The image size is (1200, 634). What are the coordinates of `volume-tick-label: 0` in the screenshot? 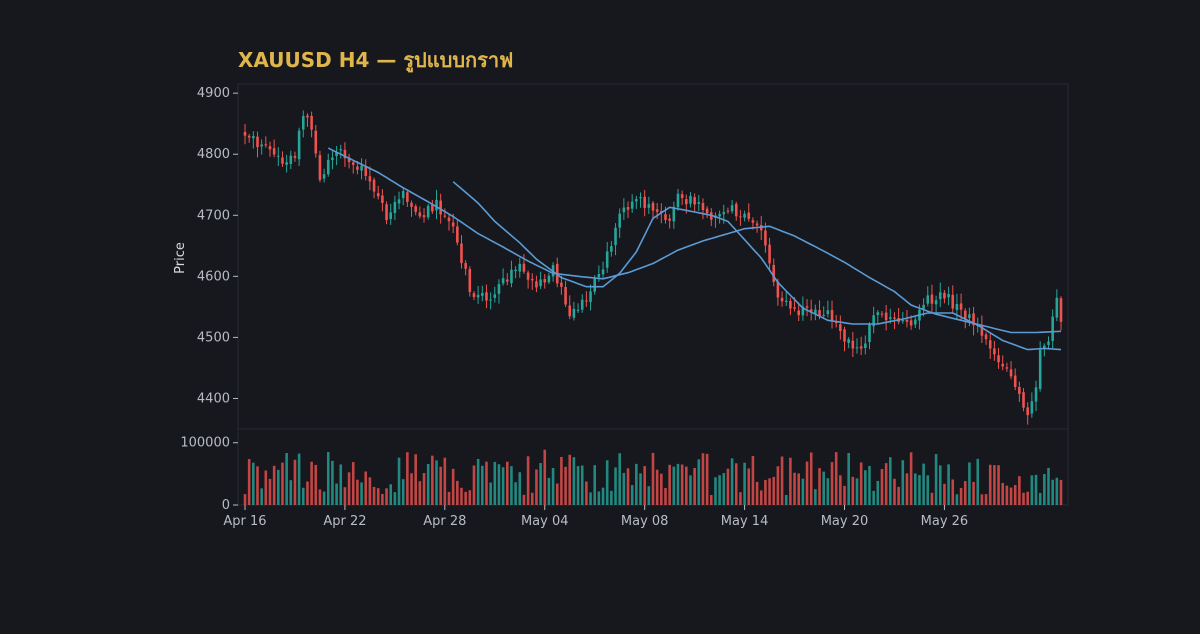 It's located at (226, 505).